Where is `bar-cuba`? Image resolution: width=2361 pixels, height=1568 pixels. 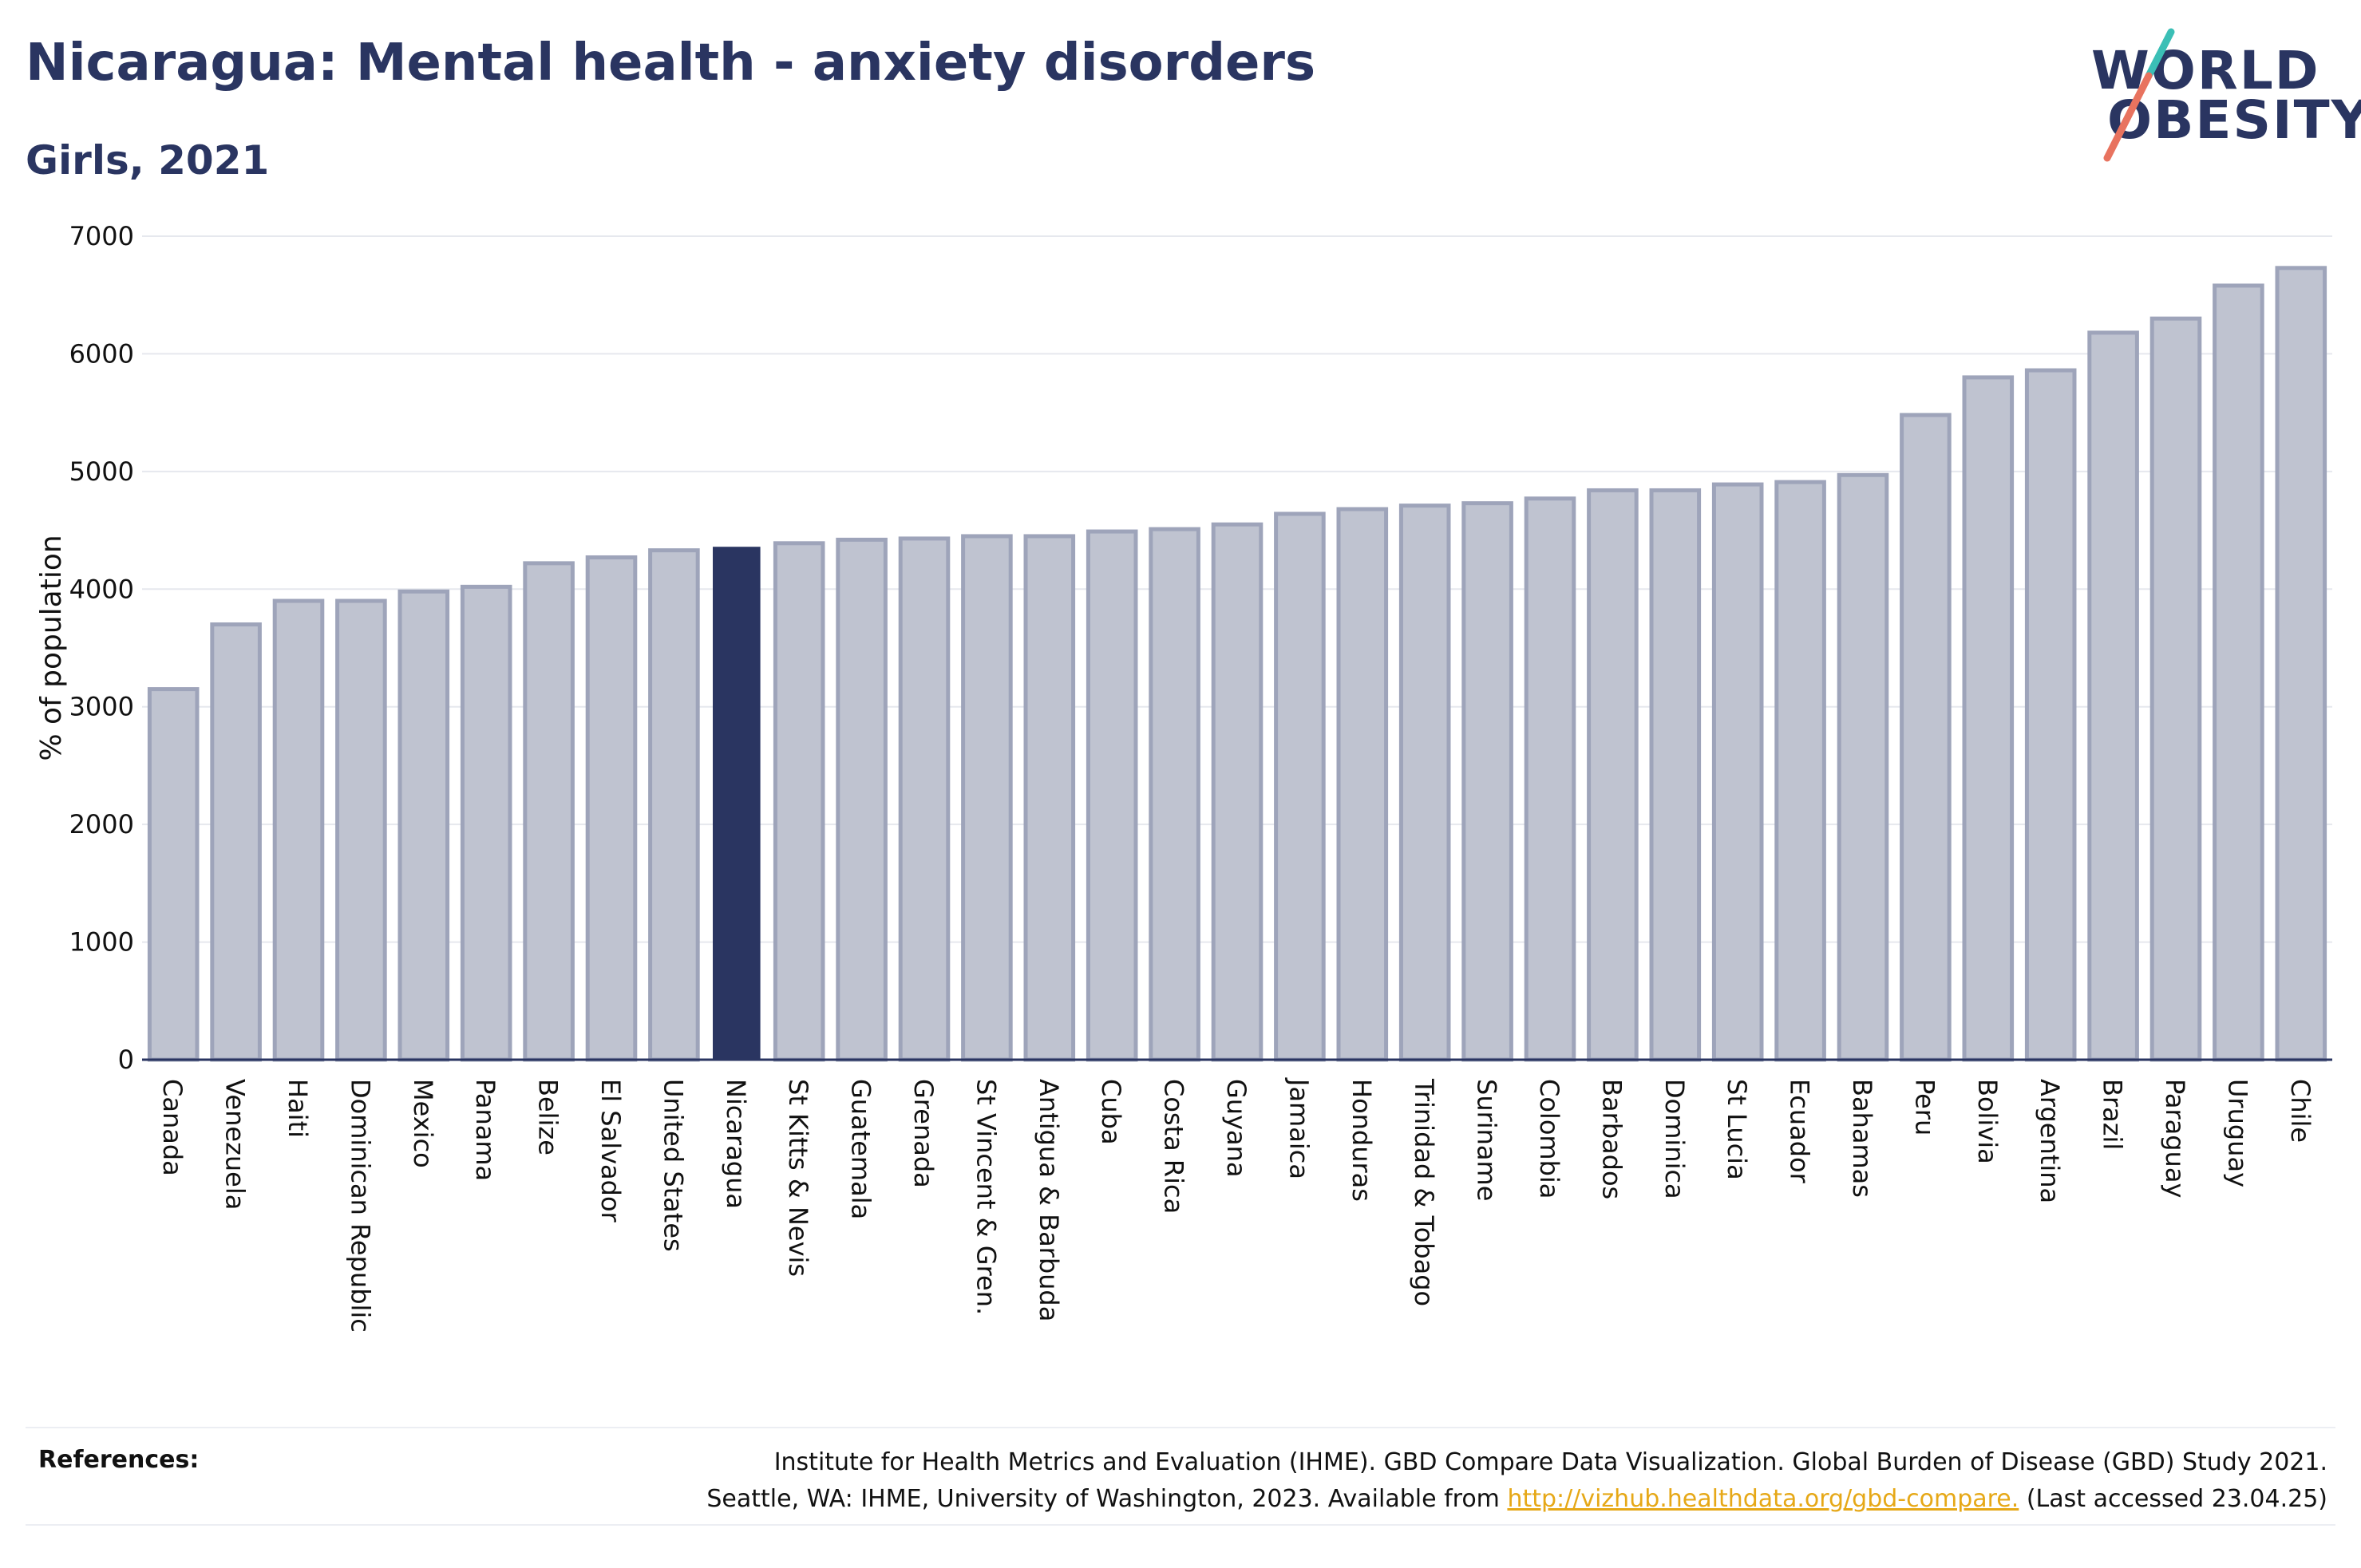 bar-cuba is located at coordinates (1112, 795).